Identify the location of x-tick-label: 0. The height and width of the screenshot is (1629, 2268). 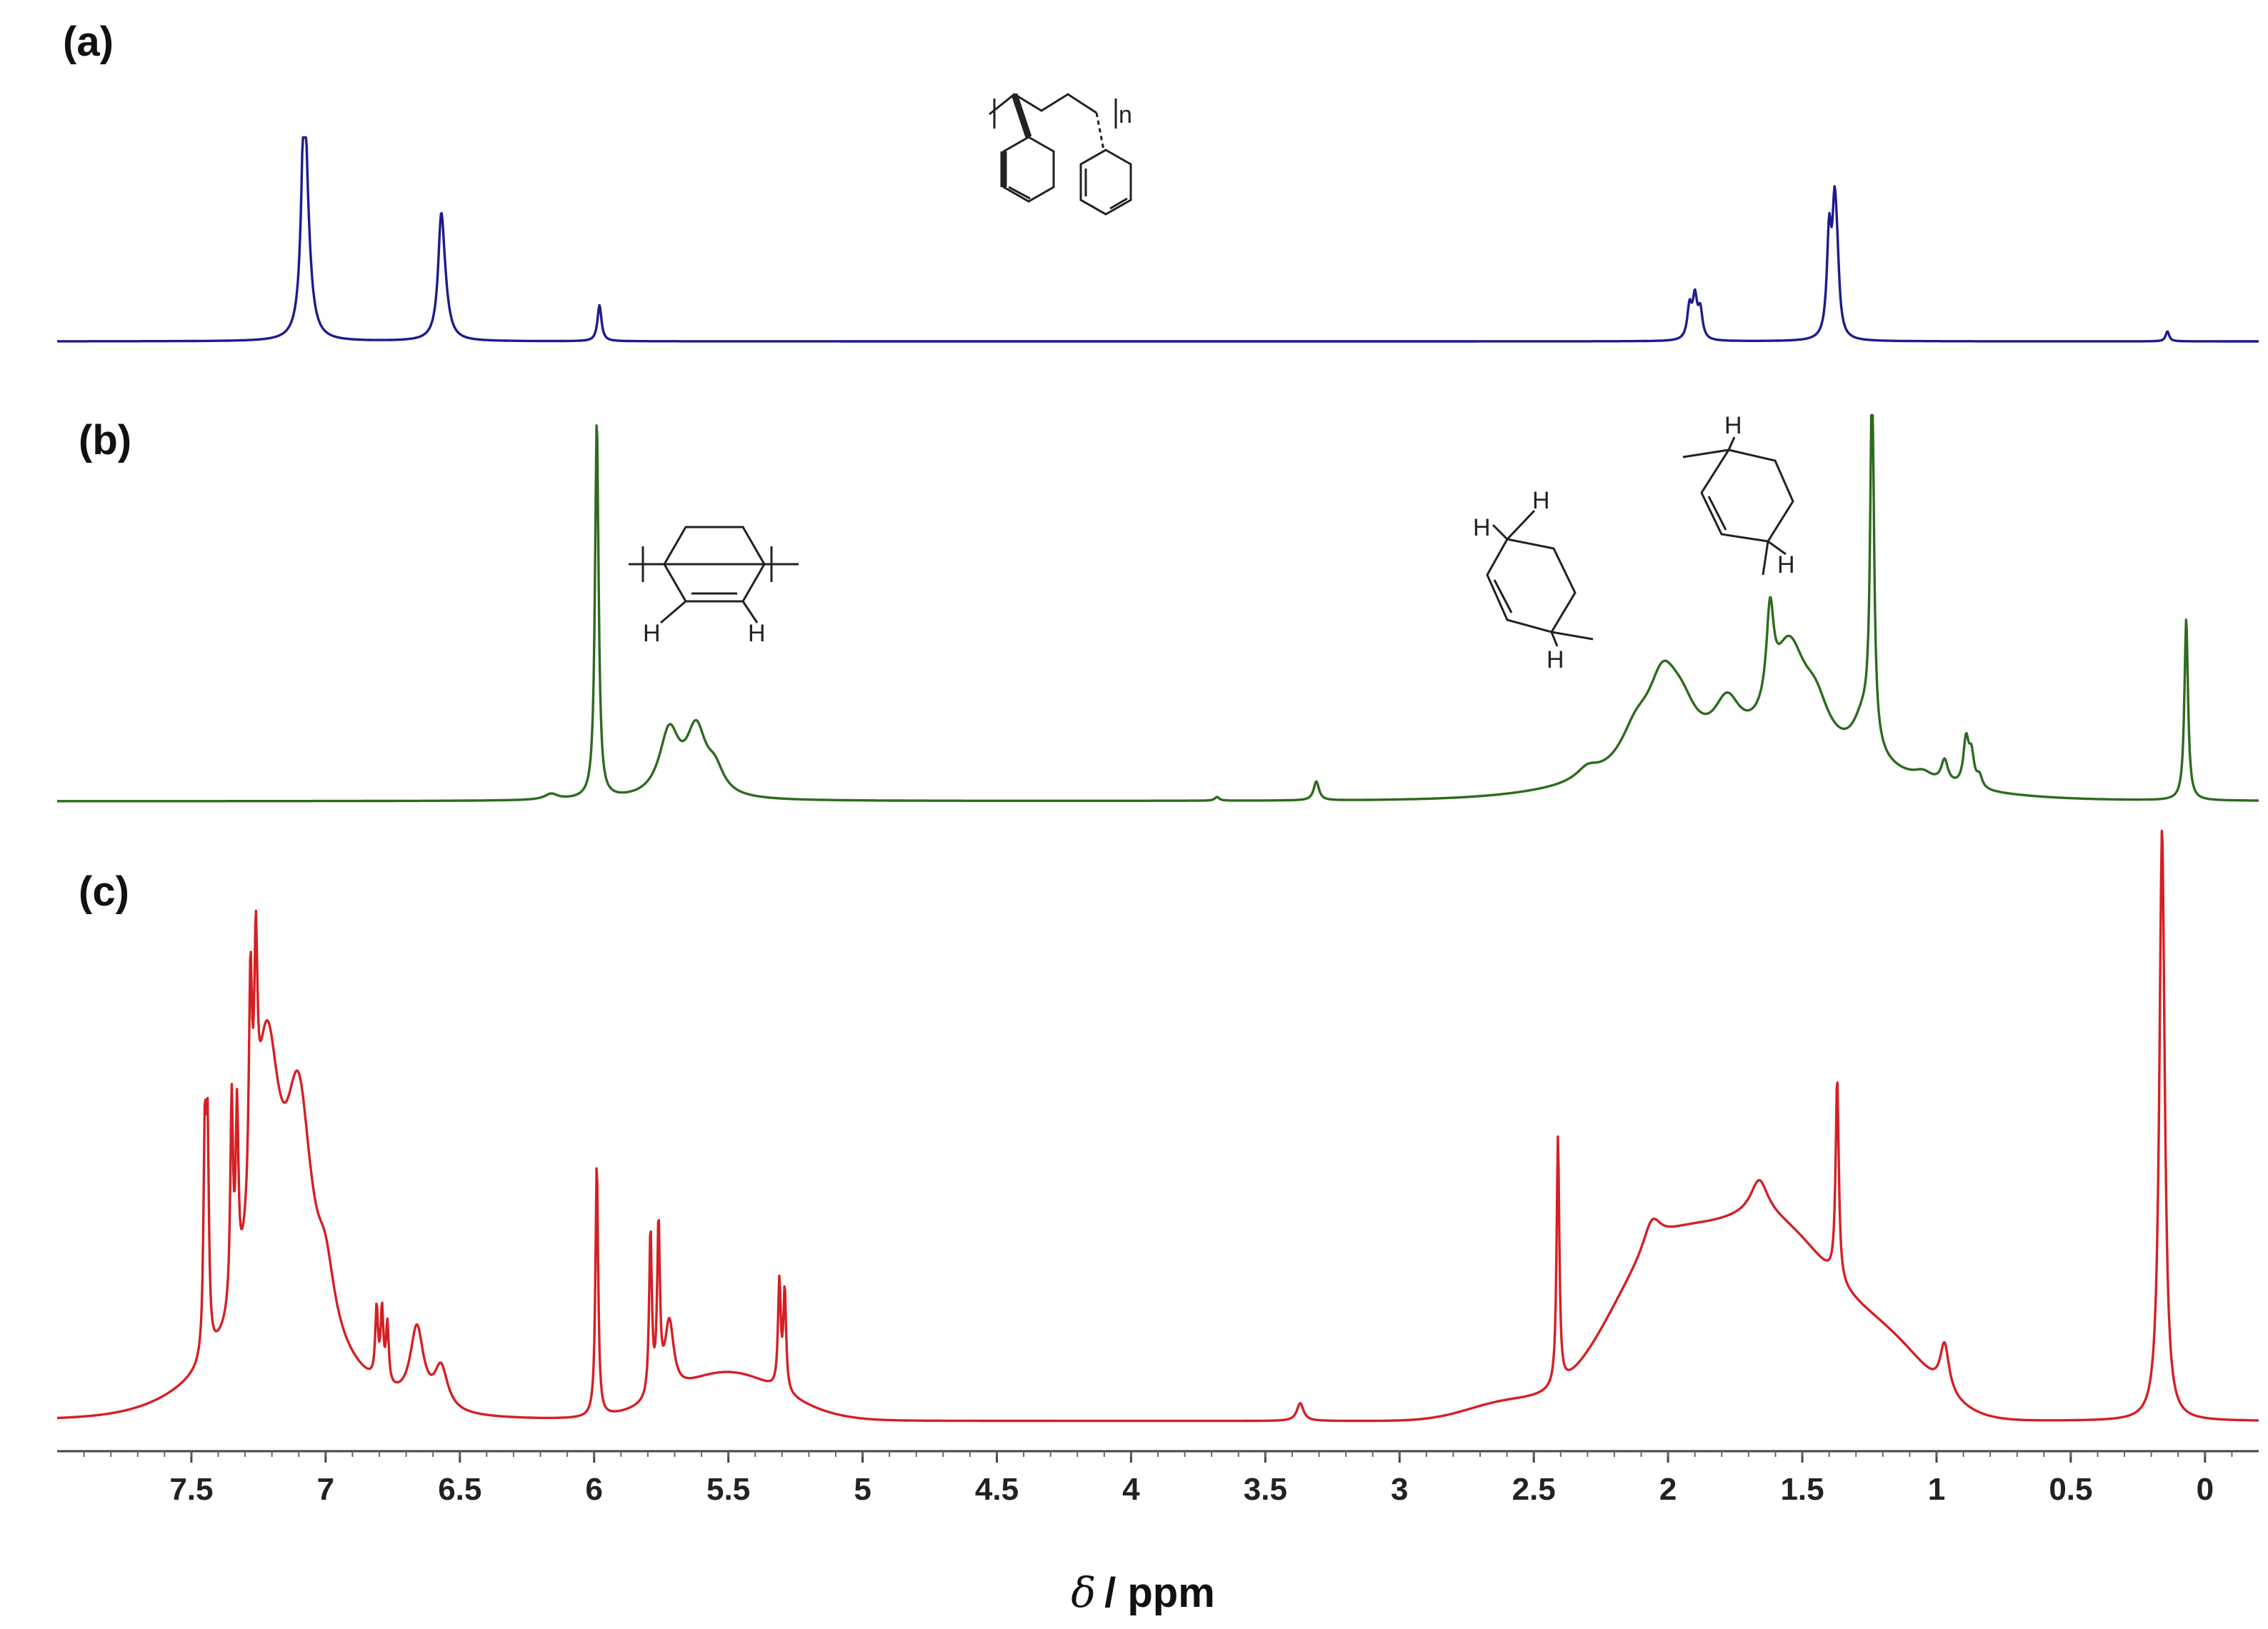
(2205, 1489).